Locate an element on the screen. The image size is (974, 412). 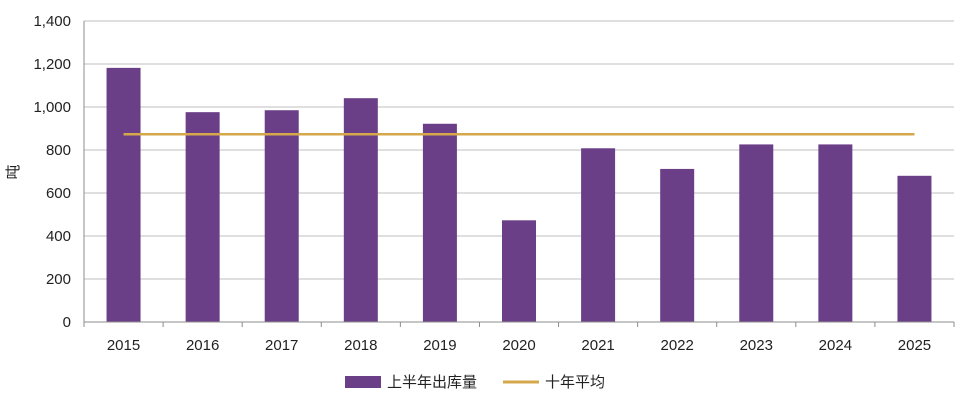
bar-2024 is located at coordinates (835, 233).